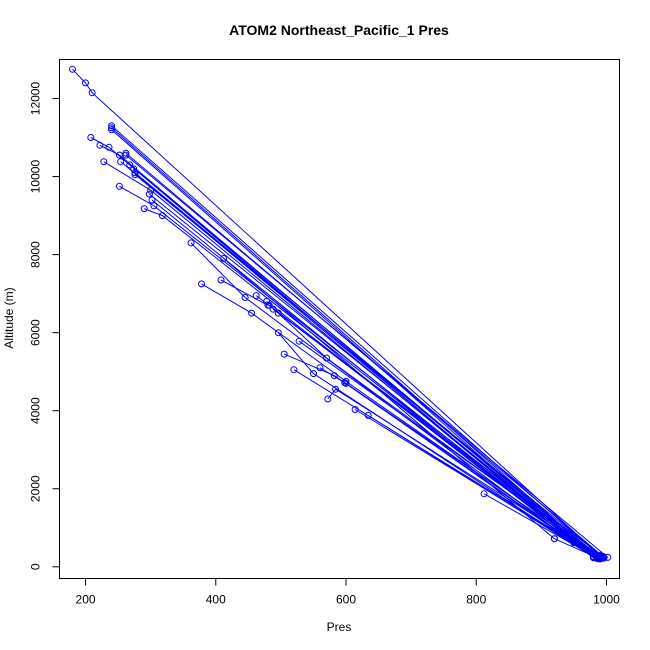 The image size is (650, 650). Describe the element at coordinates (36, 254) in the screenshot. I see `y-tick-label: 8000` at that location.